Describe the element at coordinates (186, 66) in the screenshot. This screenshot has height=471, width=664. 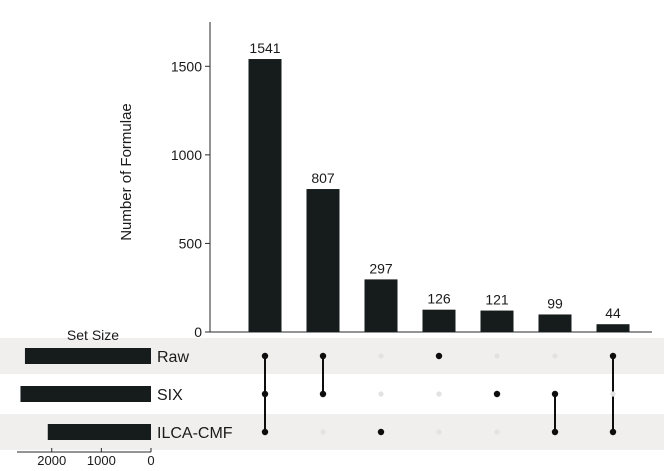
I see `y-tick-label: 1500` at that location.